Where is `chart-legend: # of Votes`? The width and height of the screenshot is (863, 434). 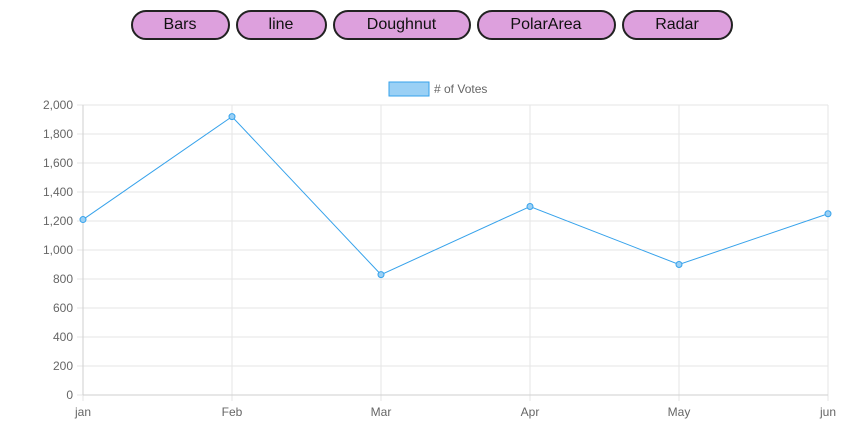 chart-legend: # of Votes is located at coordinates (437, 89).